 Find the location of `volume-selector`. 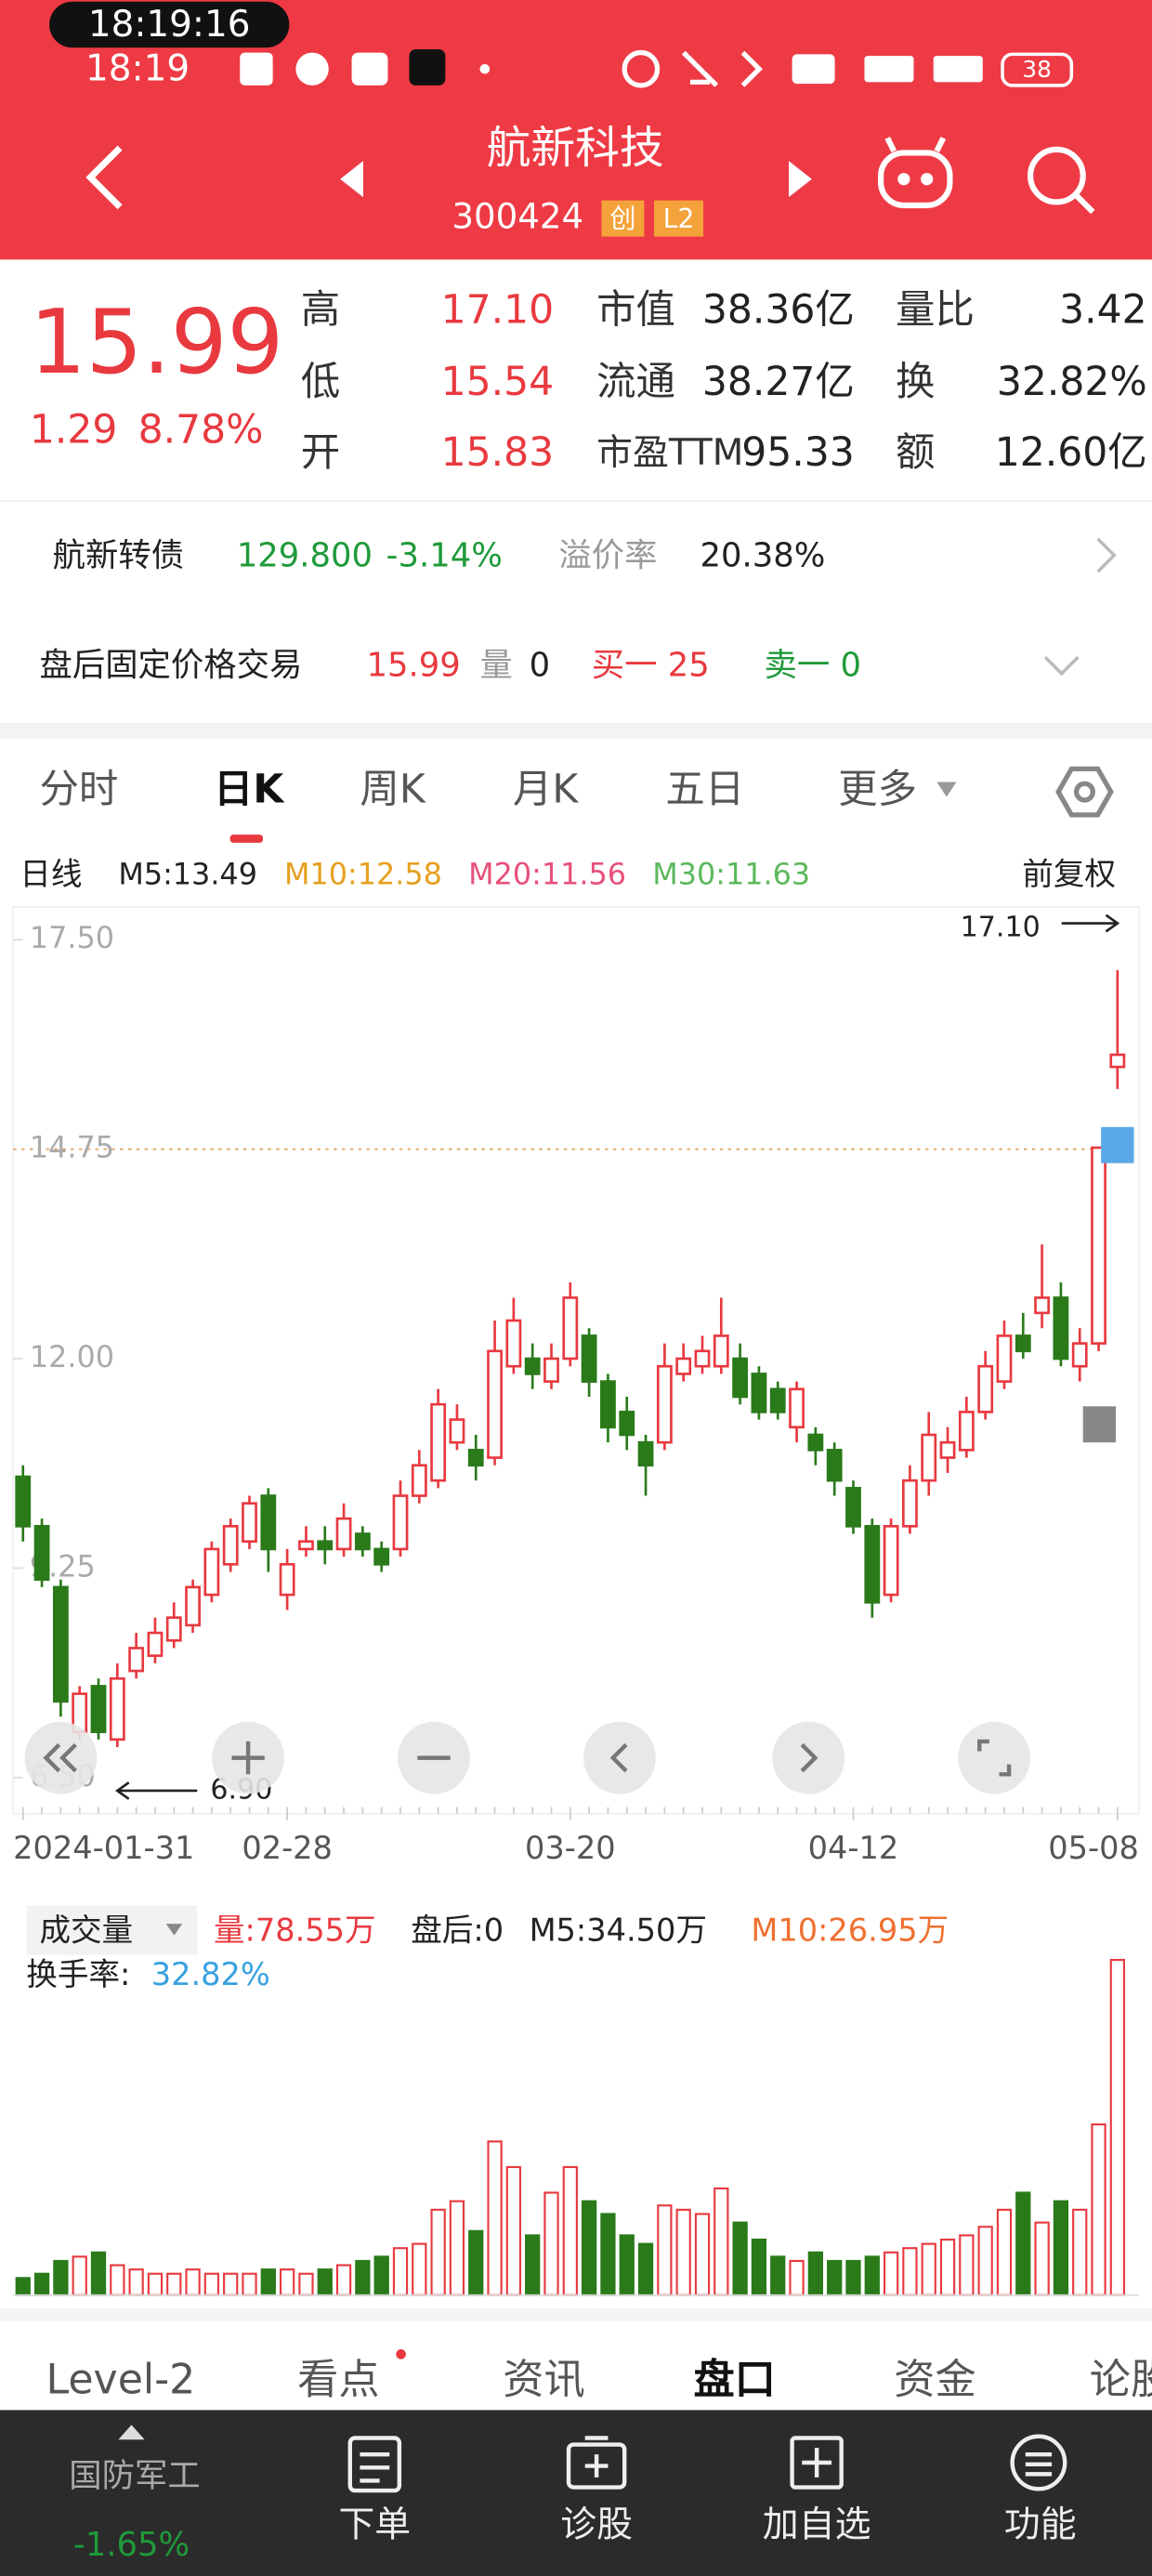

volume-selector is located at coordinates (112, 1930).